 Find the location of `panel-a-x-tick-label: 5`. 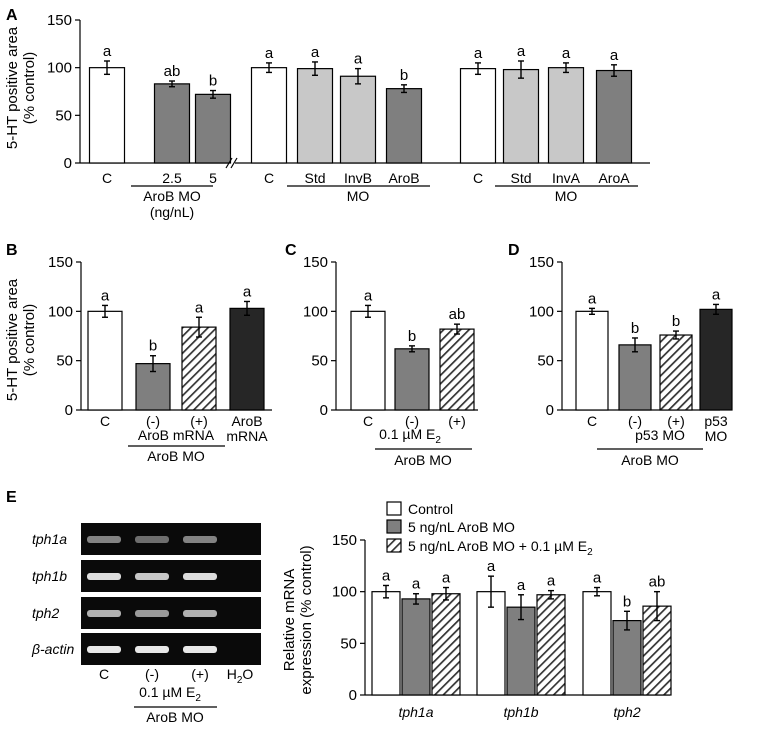

panel-a-x-tick-label: 5 is located at coordinates (213, 178).